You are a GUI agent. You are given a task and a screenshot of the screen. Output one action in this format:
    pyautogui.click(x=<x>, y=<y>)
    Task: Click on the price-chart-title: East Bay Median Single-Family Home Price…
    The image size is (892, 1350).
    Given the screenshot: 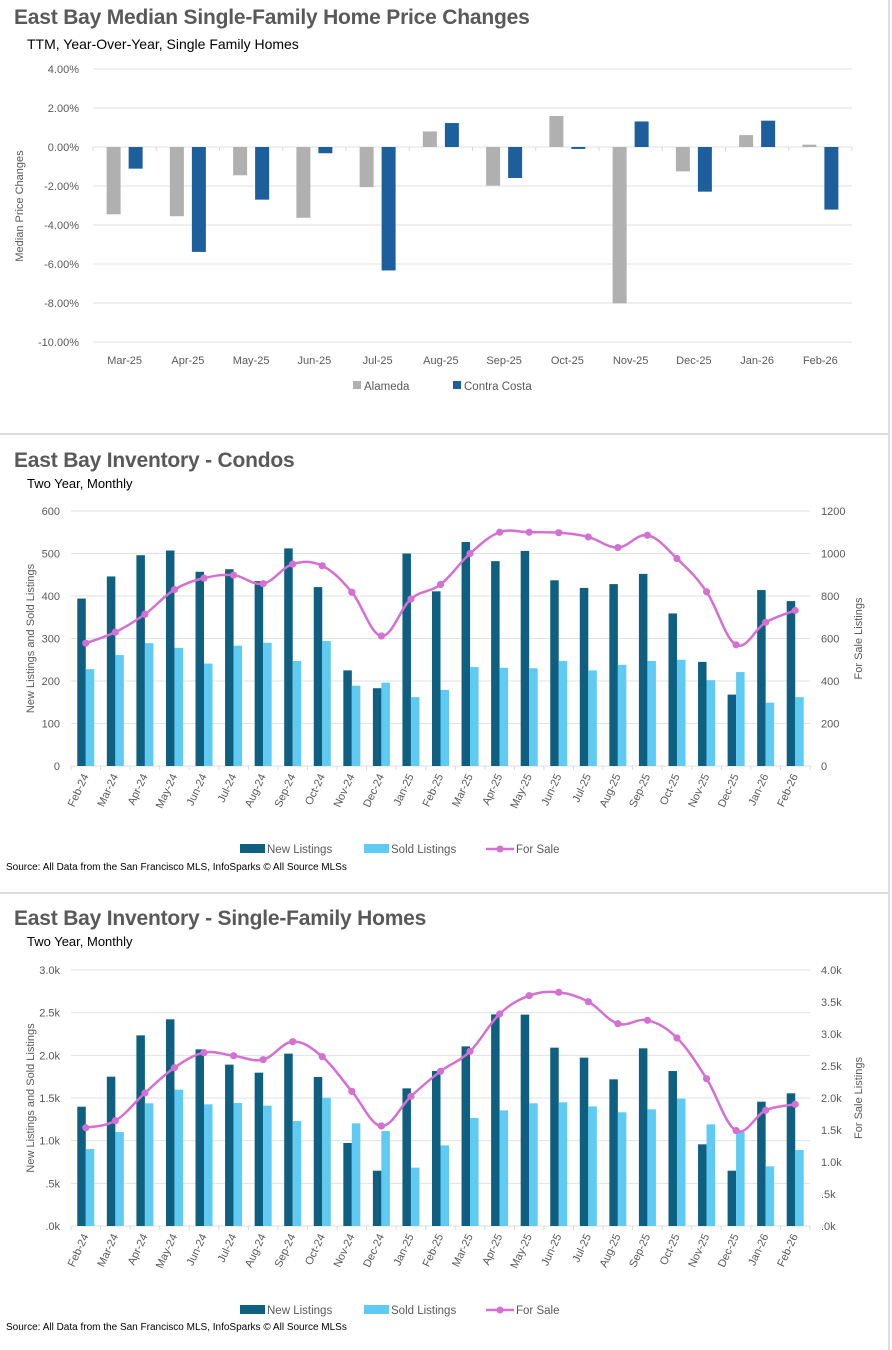 What is the action you would take?
    pyautogui.click(x=272, y=17)
    